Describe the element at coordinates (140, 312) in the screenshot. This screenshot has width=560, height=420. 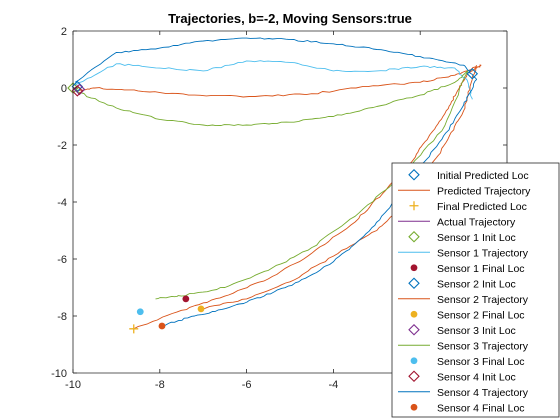
I see `sensor-3-final-loc-marker` at that location.